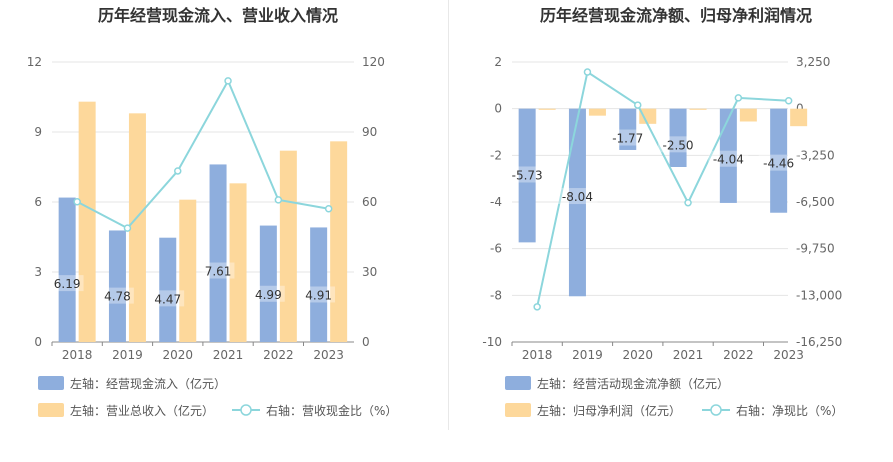  I want to click on y-left-tick-label: -8, so click(496, 295).